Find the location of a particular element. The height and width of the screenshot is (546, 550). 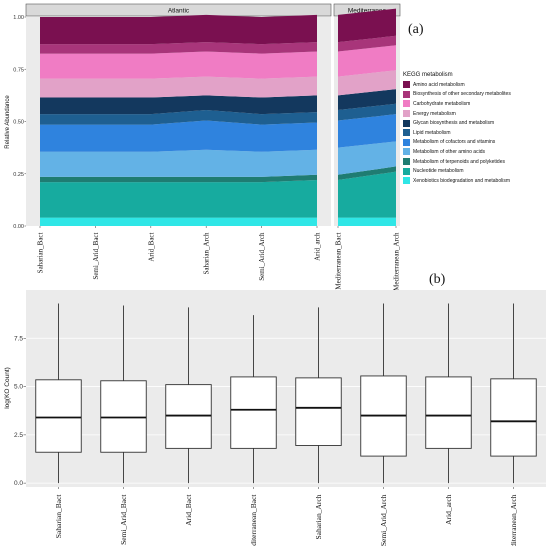

box-mediterranean-bact is located at coordinates (253, 399).